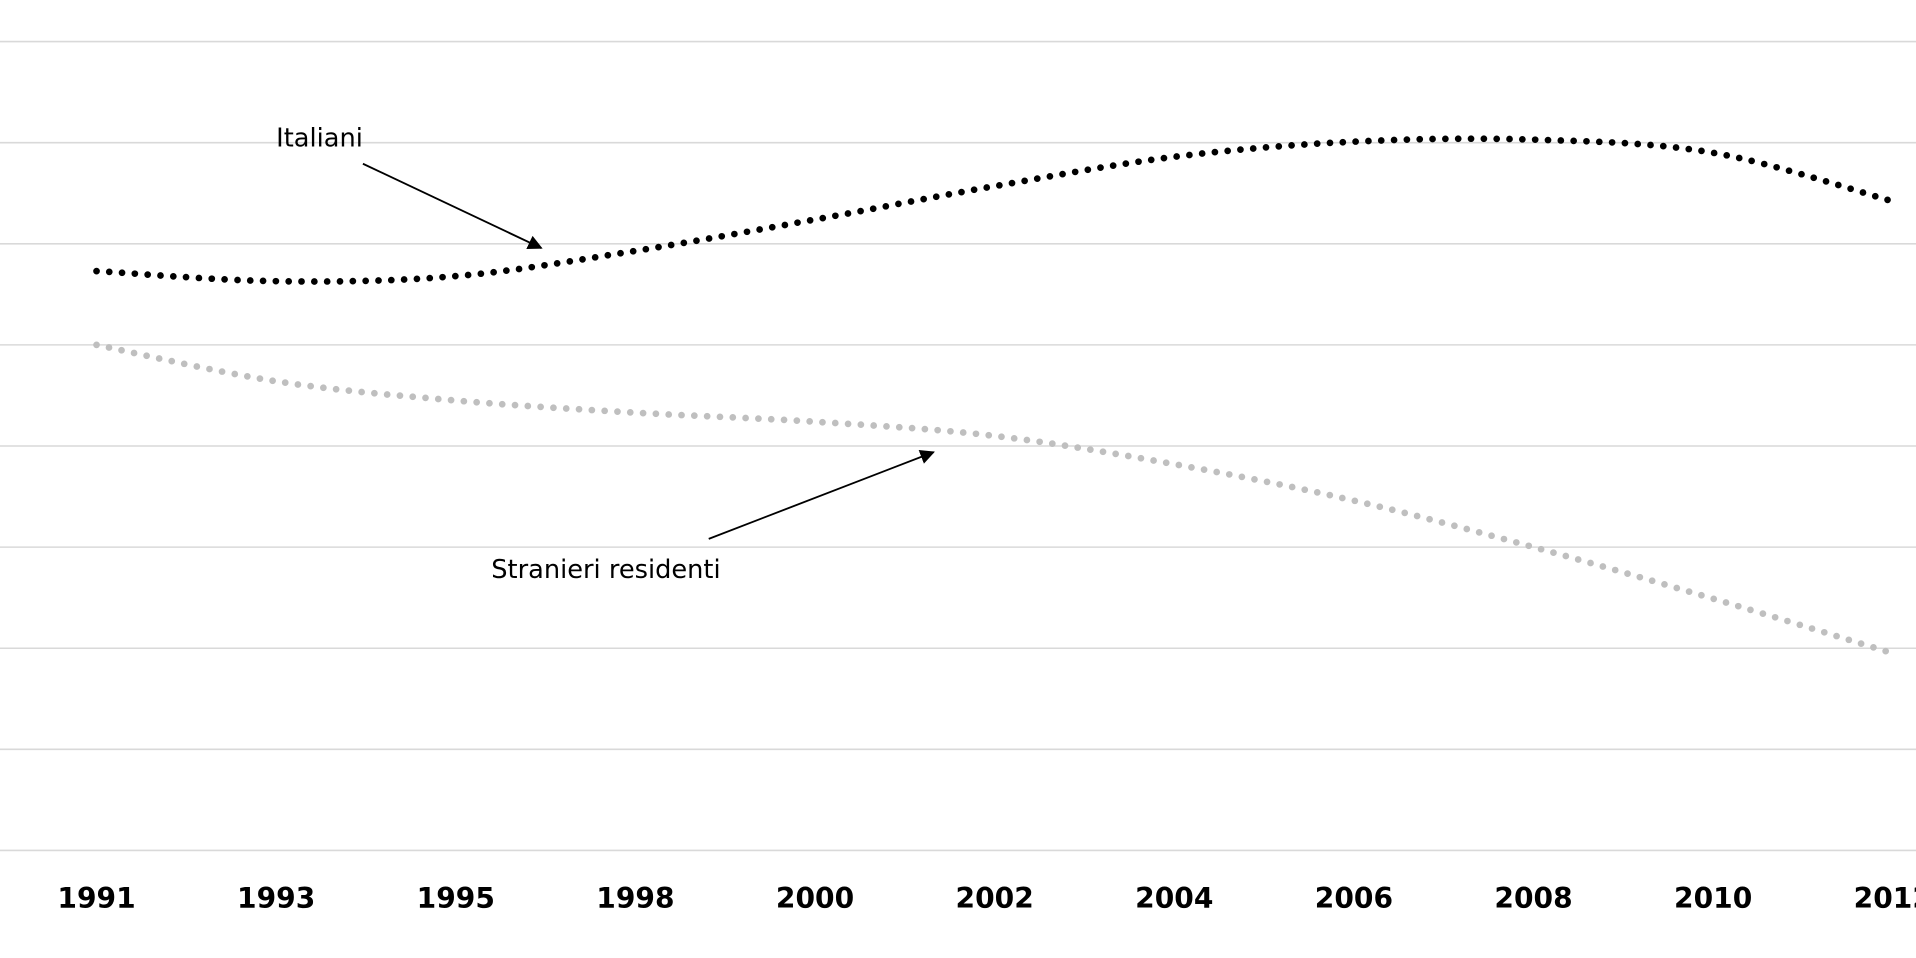 This screenshot has height=958, width=1916. Describe the element at coordinates (319, 139) in the screenshot. I see `series-annotation: Italiani` at that location.